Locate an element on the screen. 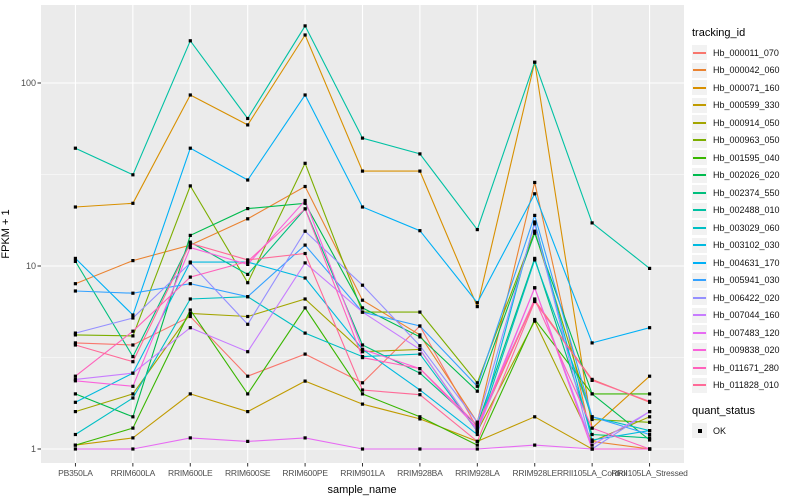 Image resolution: width=800 pixels, height=500 pixels. legend-item-label: Hb_002488_010 is located at coordinates (746, 210).